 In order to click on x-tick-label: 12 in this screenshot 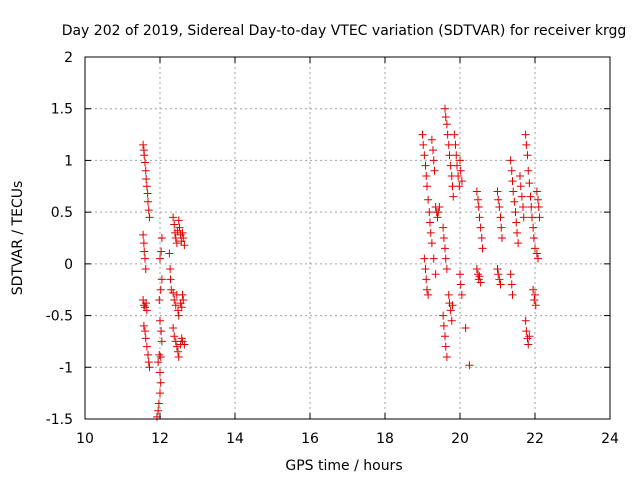, I will do `click(160, 439)`.